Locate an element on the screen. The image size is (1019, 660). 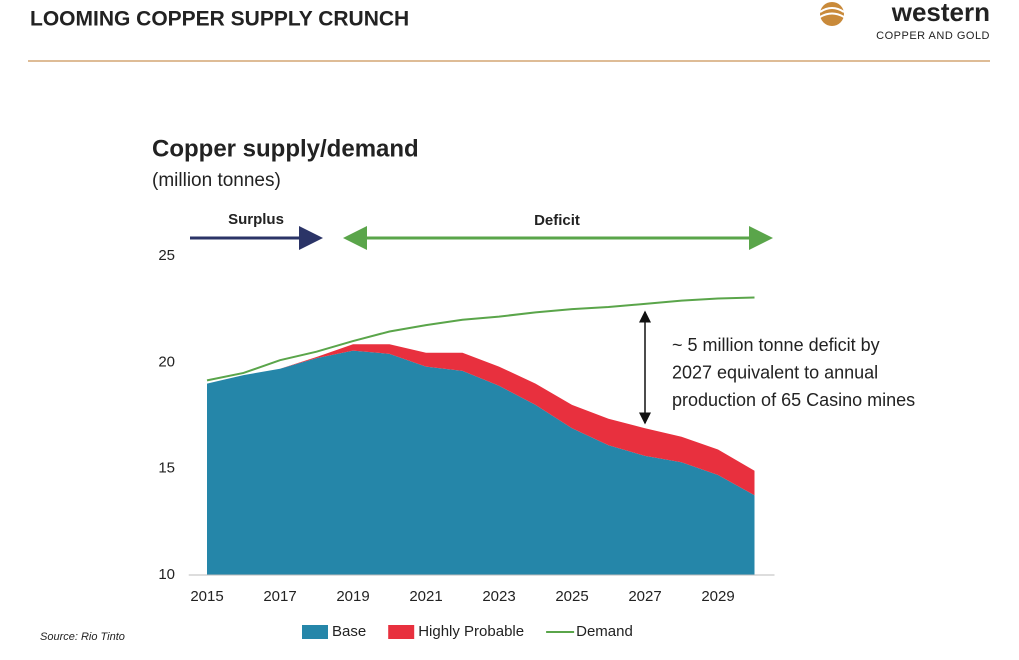
x-tick-label: 2021 is located at coordinates (425, 596).